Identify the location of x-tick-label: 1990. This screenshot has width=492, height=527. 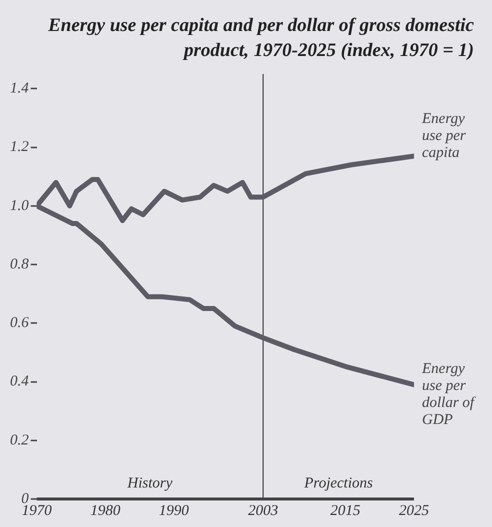
(174, 510).